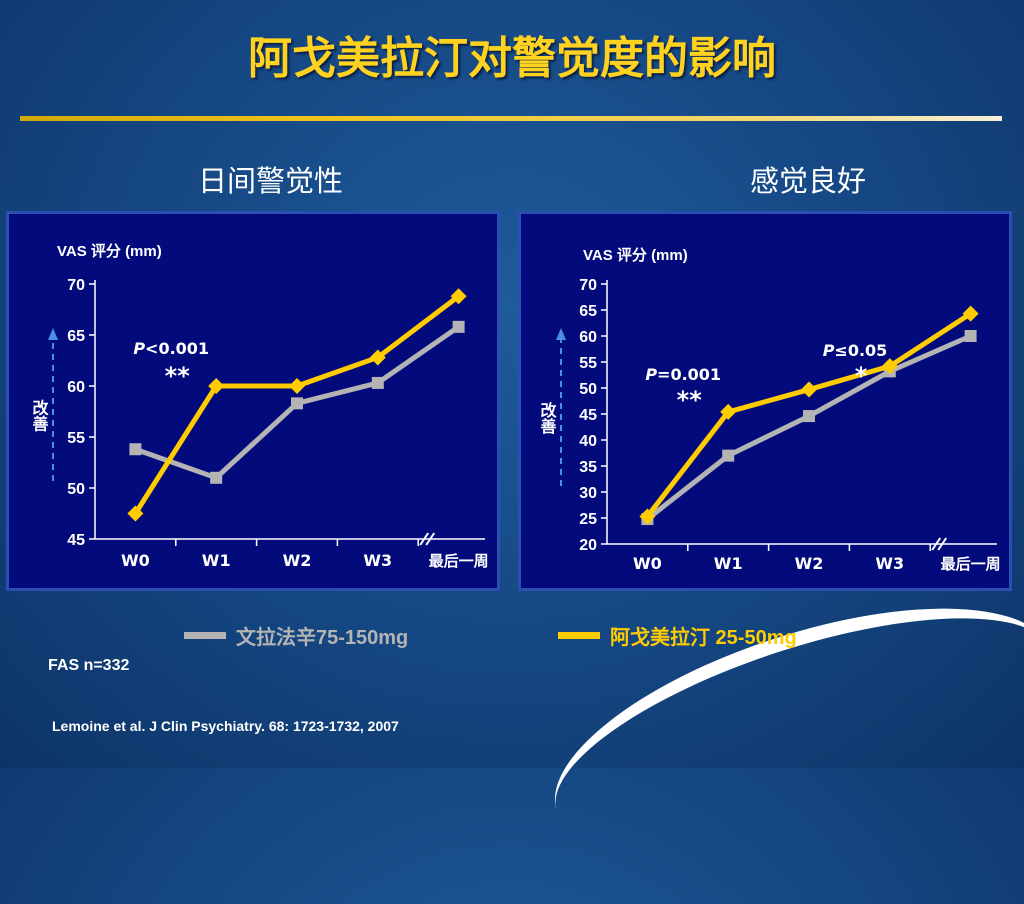 This screenshot has width=1024, height=904. What do you see at coordinates (861, 376) in the screenshot?
I see `significance-stars: *` at bounding box center [861, 376].